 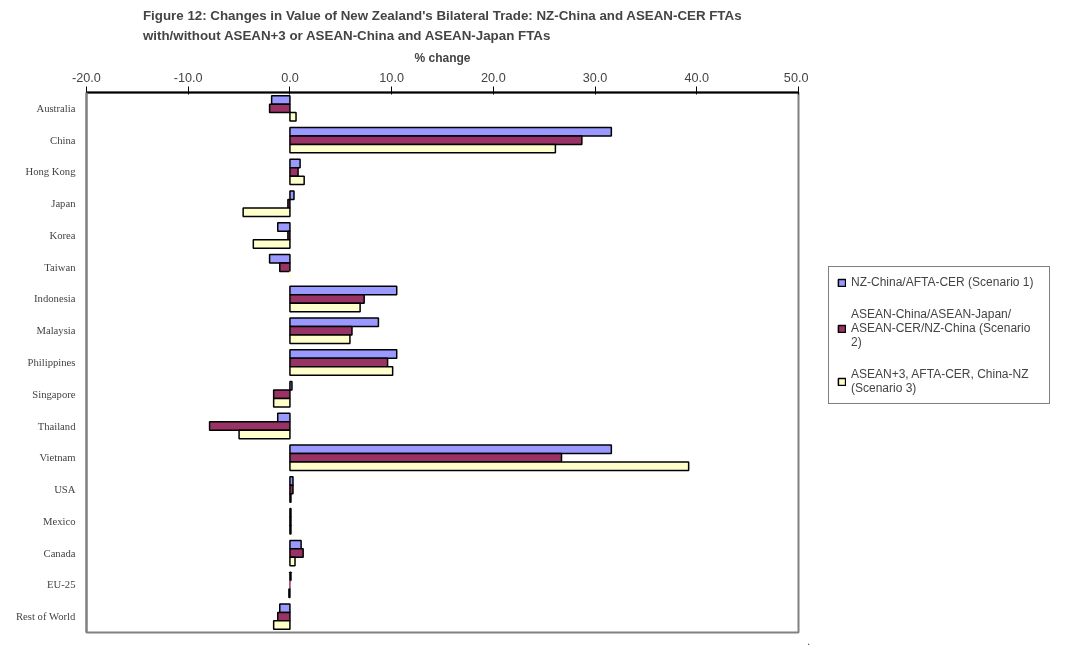 What do you see at coordinates (188, 77) in the screenshot?
I see `x-tick-label: -10.0` at bounding box center [188, 77].